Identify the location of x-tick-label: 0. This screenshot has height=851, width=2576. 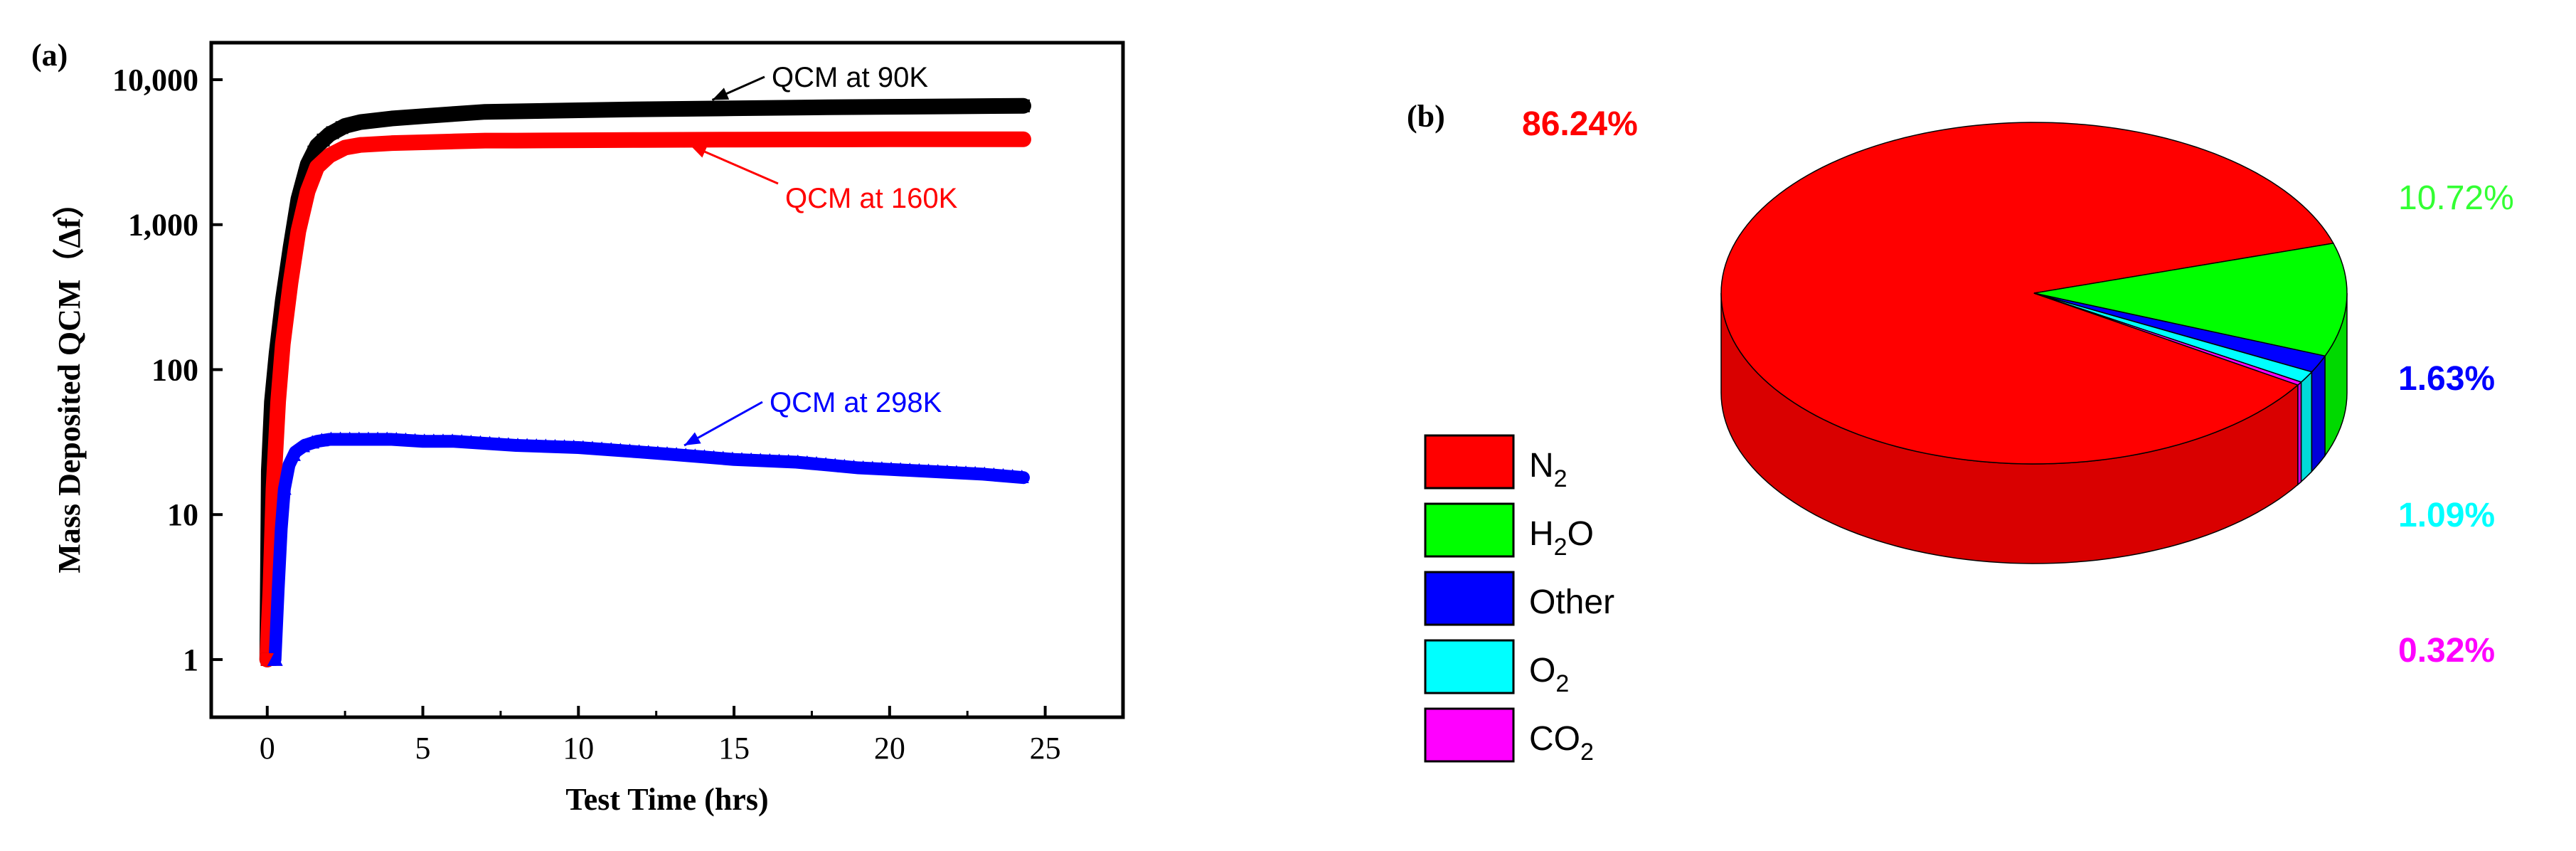
(267, 749).